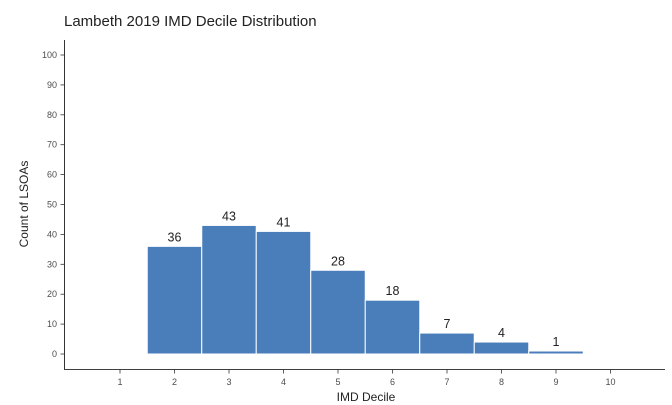 The height and width of the screenshot is (405, 672). I want to click on x-tick-label-6: 6, so click(392, 382).